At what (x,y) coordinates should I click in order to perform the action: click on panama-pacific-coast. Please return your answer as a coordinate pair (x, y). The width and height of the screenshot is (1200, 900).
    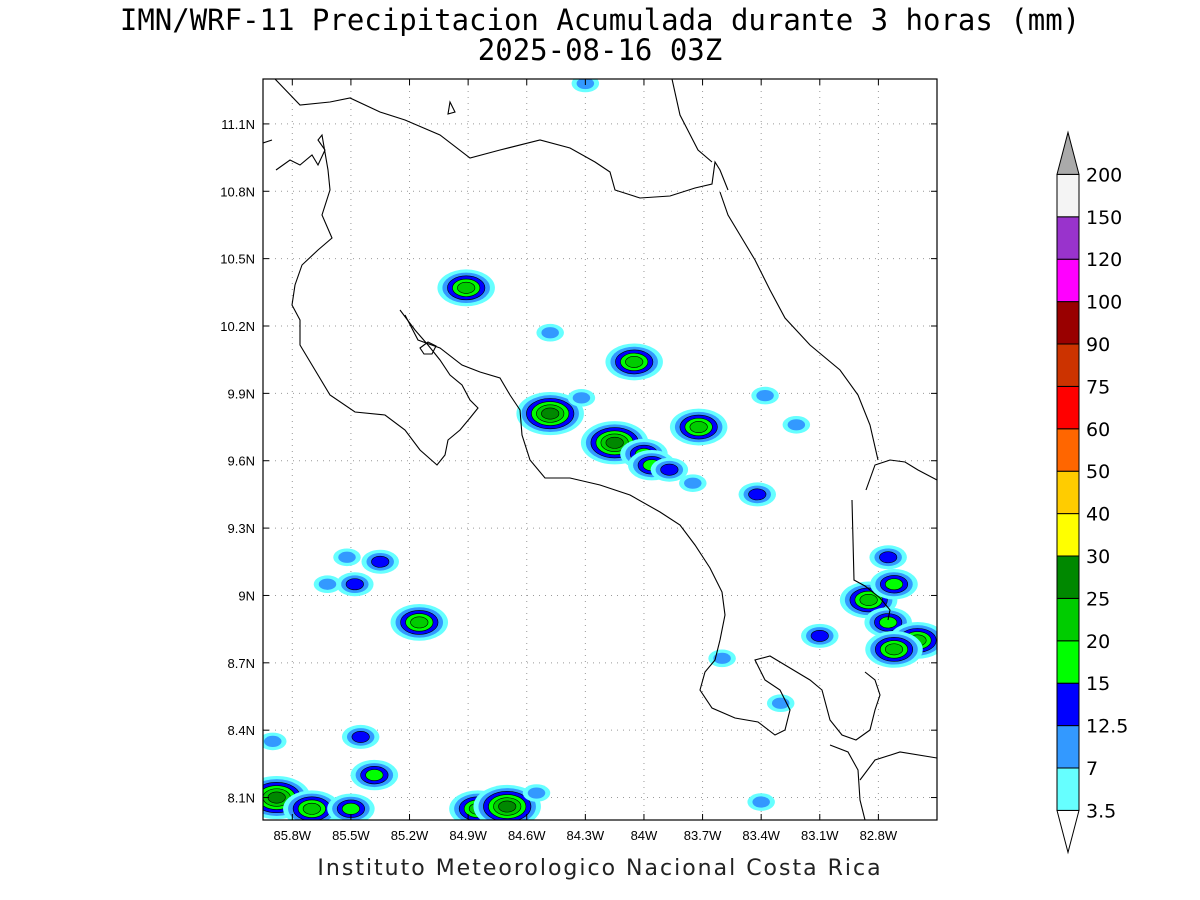
    Looking at the image, I should click on (898, 766).